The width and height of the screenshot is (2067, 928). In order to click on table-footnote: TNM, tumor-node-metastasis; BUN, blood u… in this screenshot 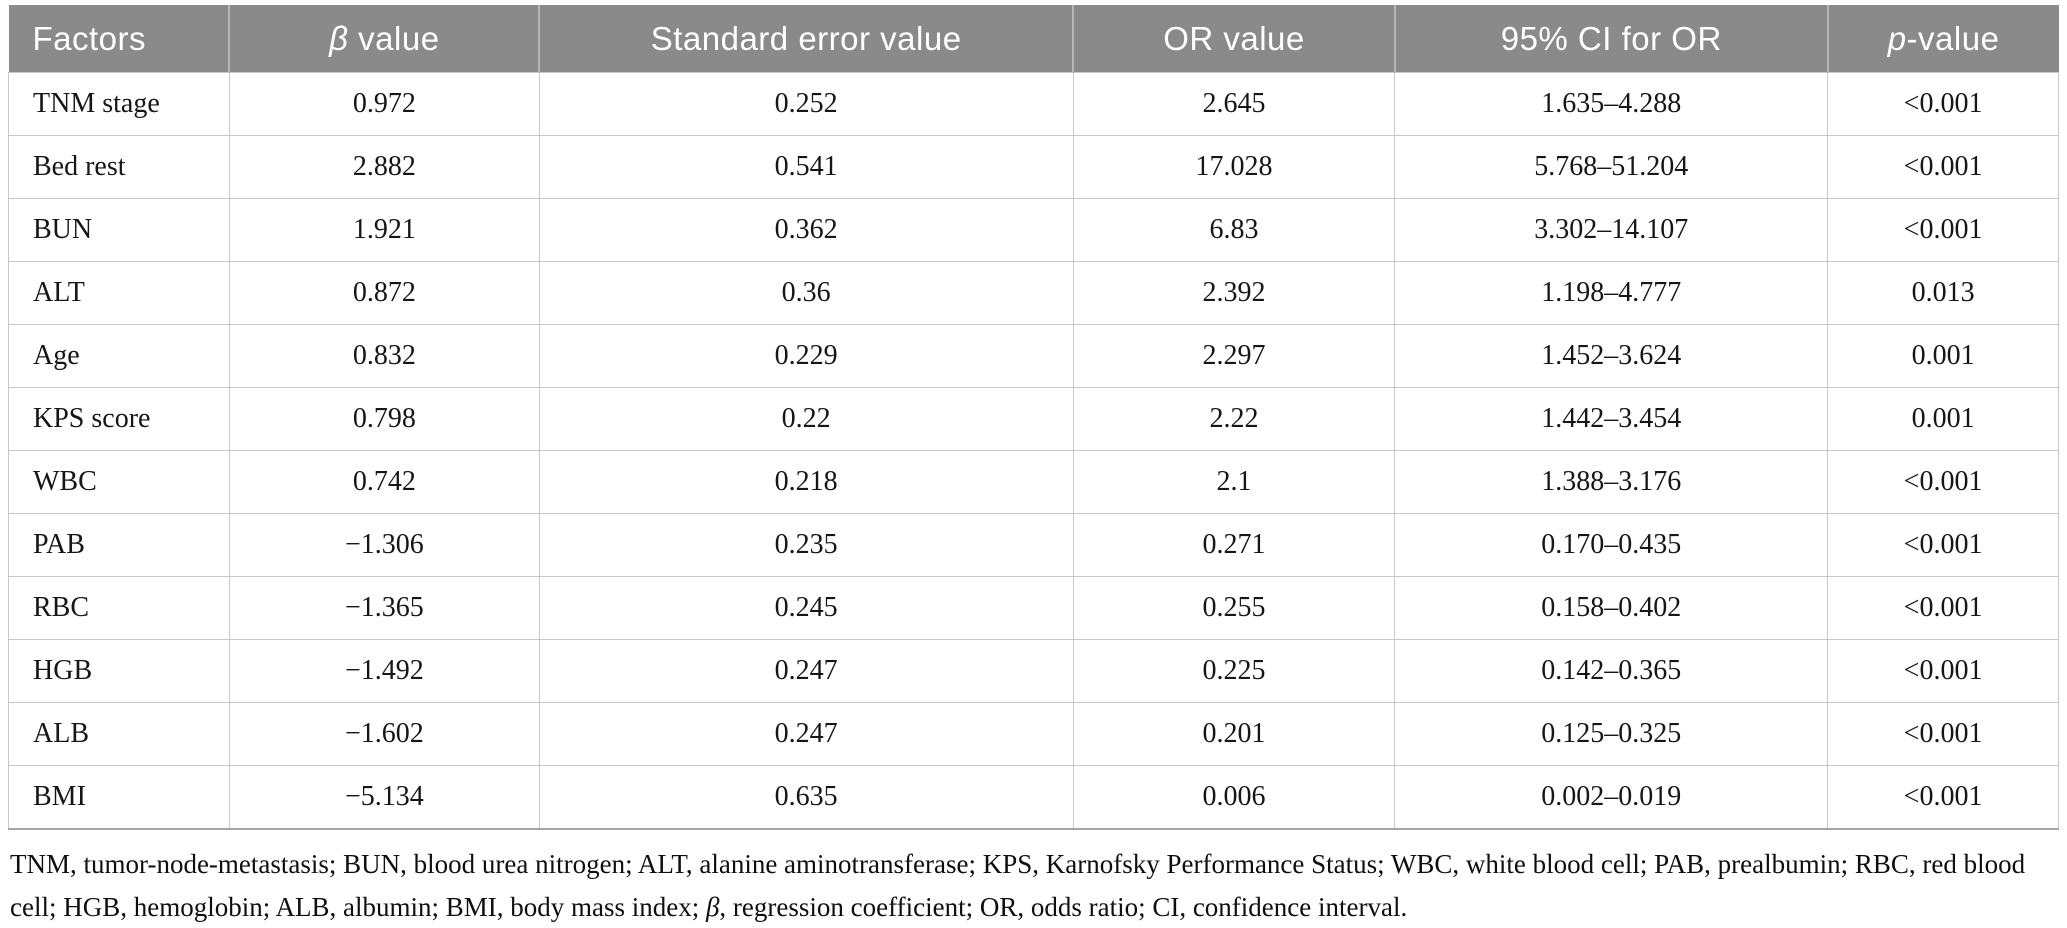, I will do `click(1038, 885)`.